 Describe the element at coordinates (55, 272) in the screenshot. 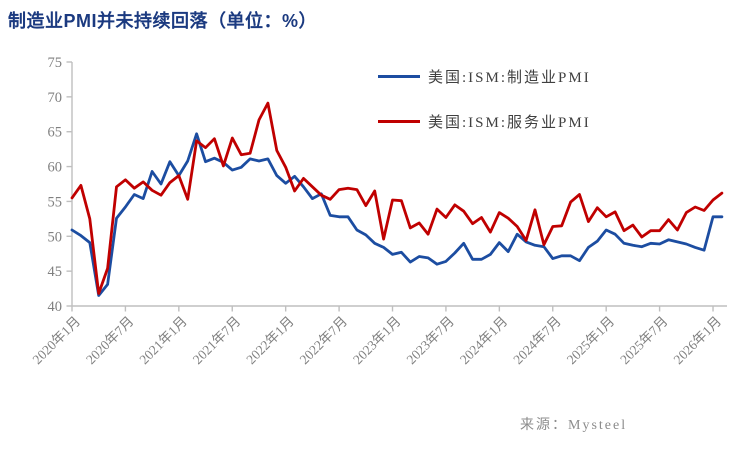

I see `y-tick-label: 45` at that location.